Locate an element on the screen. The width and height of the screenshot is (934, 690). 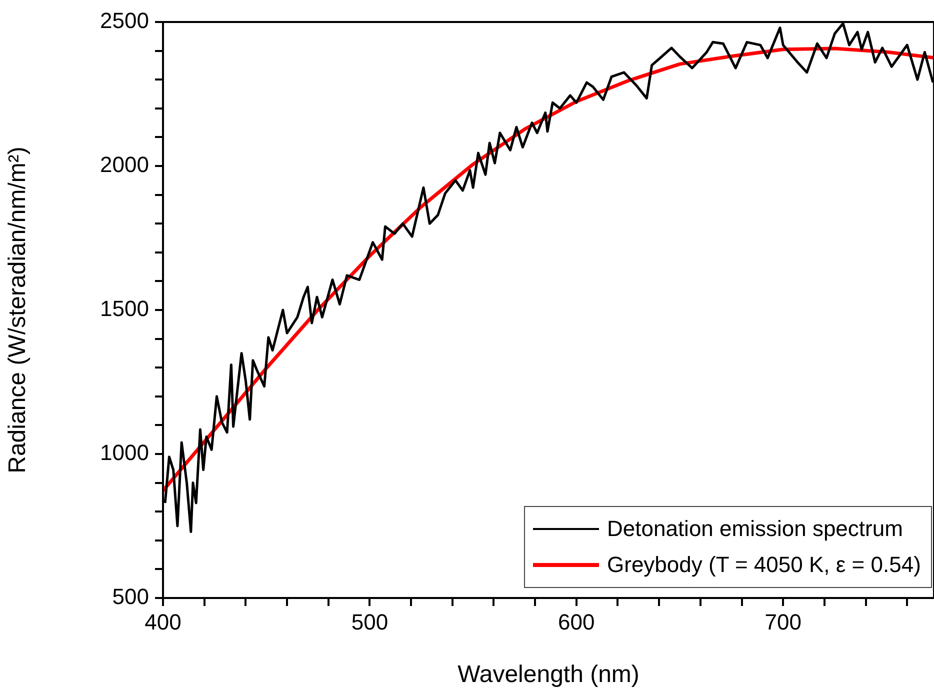
y-axis-title: Radiance (W/steradian/nm/m²) is located at coordinates (18, 310).